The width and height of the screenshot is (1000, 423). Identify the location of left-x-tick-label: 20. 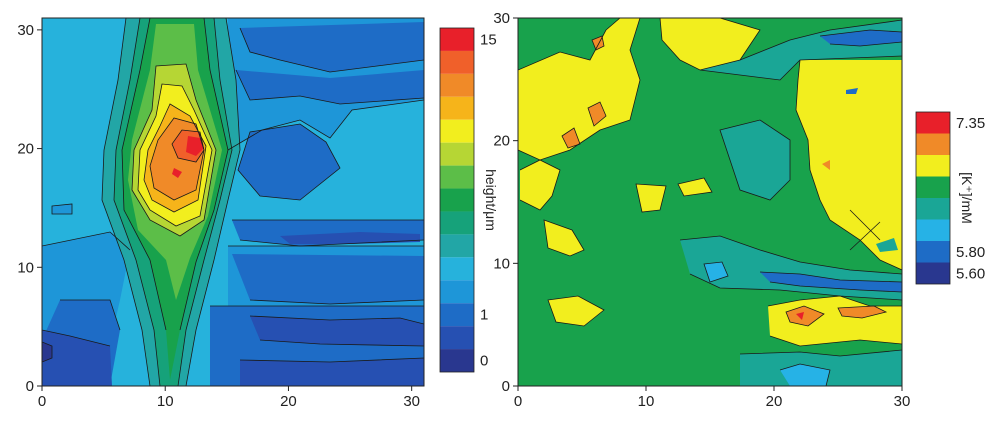
(288, 401).